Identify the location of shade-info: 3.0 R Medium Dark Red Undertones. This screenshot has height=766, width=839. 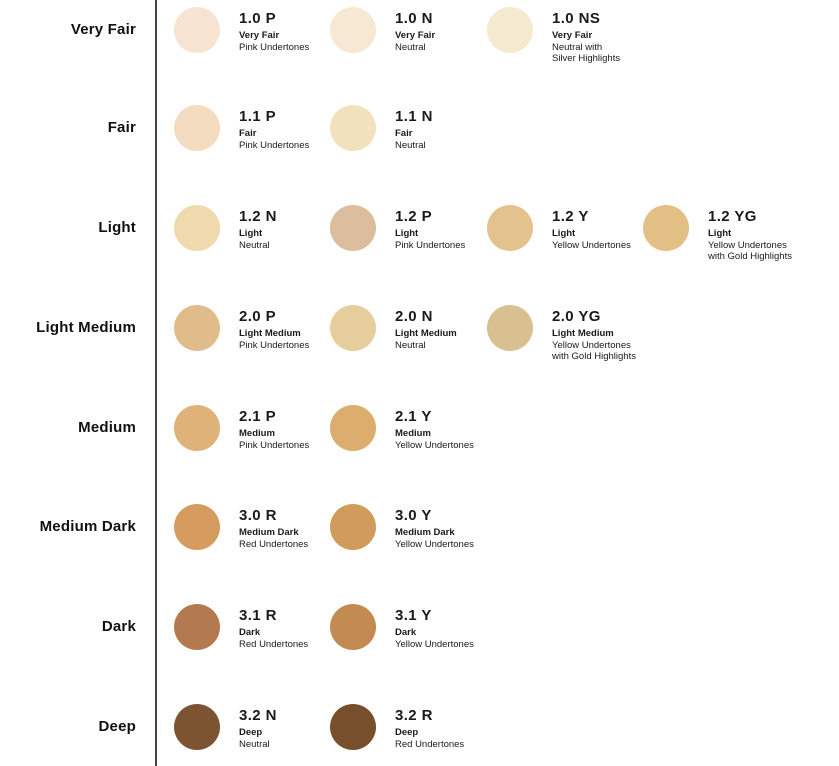
(298, 527).